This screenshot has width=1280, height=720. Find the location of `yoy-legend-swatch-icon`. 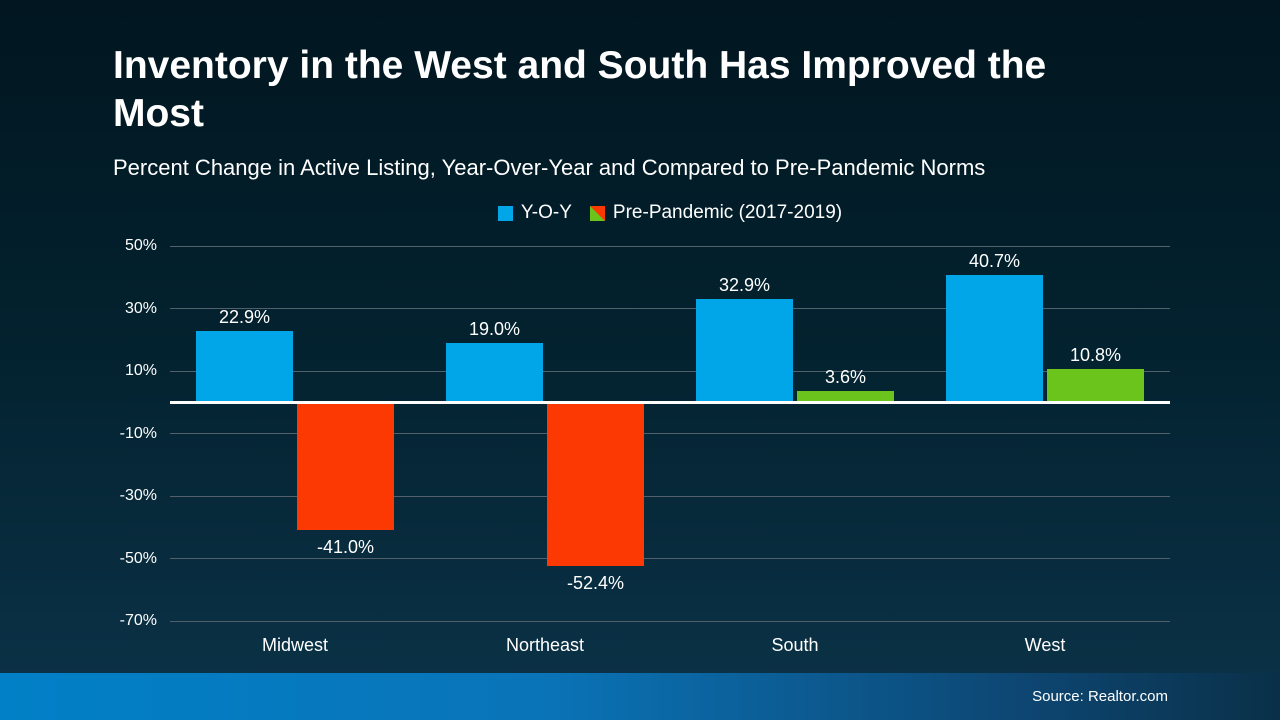

yoy-legend-swatch-icon is located at coordinates (505, 213).